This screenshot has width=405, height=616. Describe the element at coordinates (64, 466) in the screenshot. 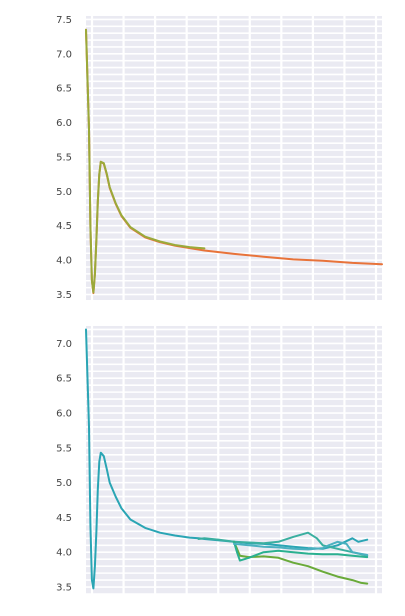

I see `y-ticks-bottom: 3.5 4.0 4.5 5.0 5.5 6.0 6.5 7.0` at that location.